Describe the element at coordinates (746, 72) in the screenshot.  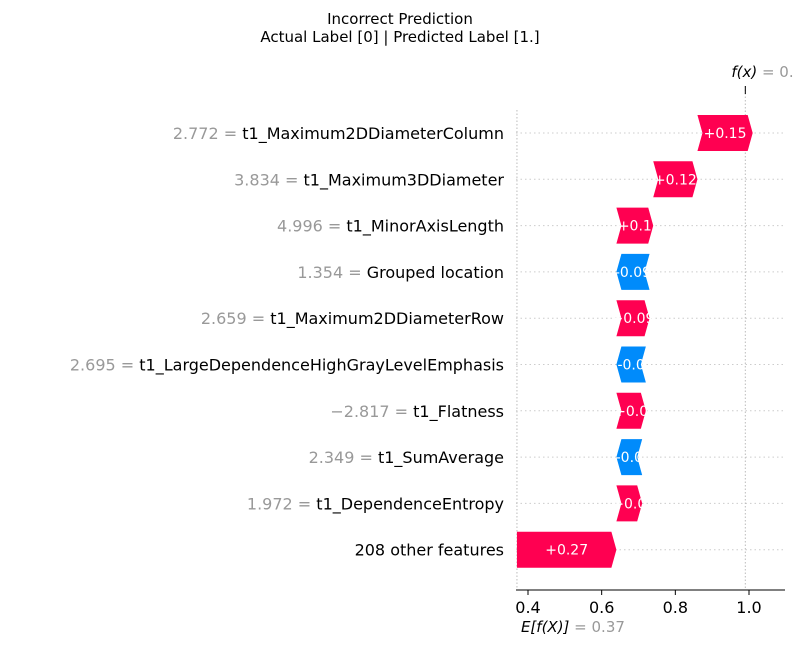
I see `output-value-symbol: f(x)` at that location.